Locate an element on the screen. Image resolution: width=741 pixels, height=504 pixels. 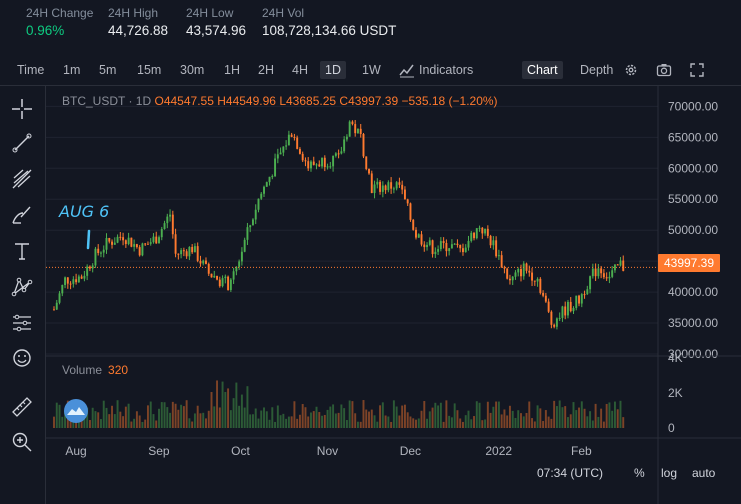
y-tick-label: 40000.00 is located at coordinates (693, 292).